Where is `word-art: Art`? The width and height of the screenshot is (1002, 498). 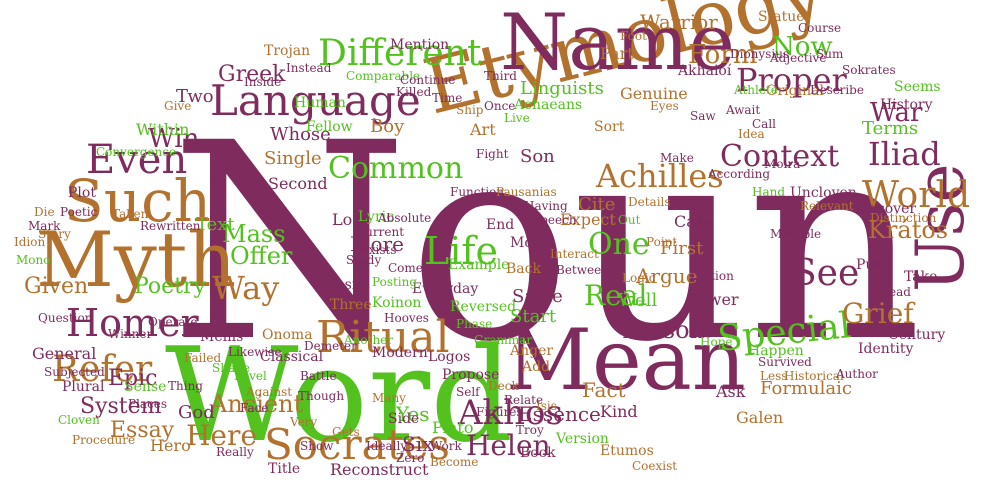
word-art: Art is located at coordinates (483, 129).